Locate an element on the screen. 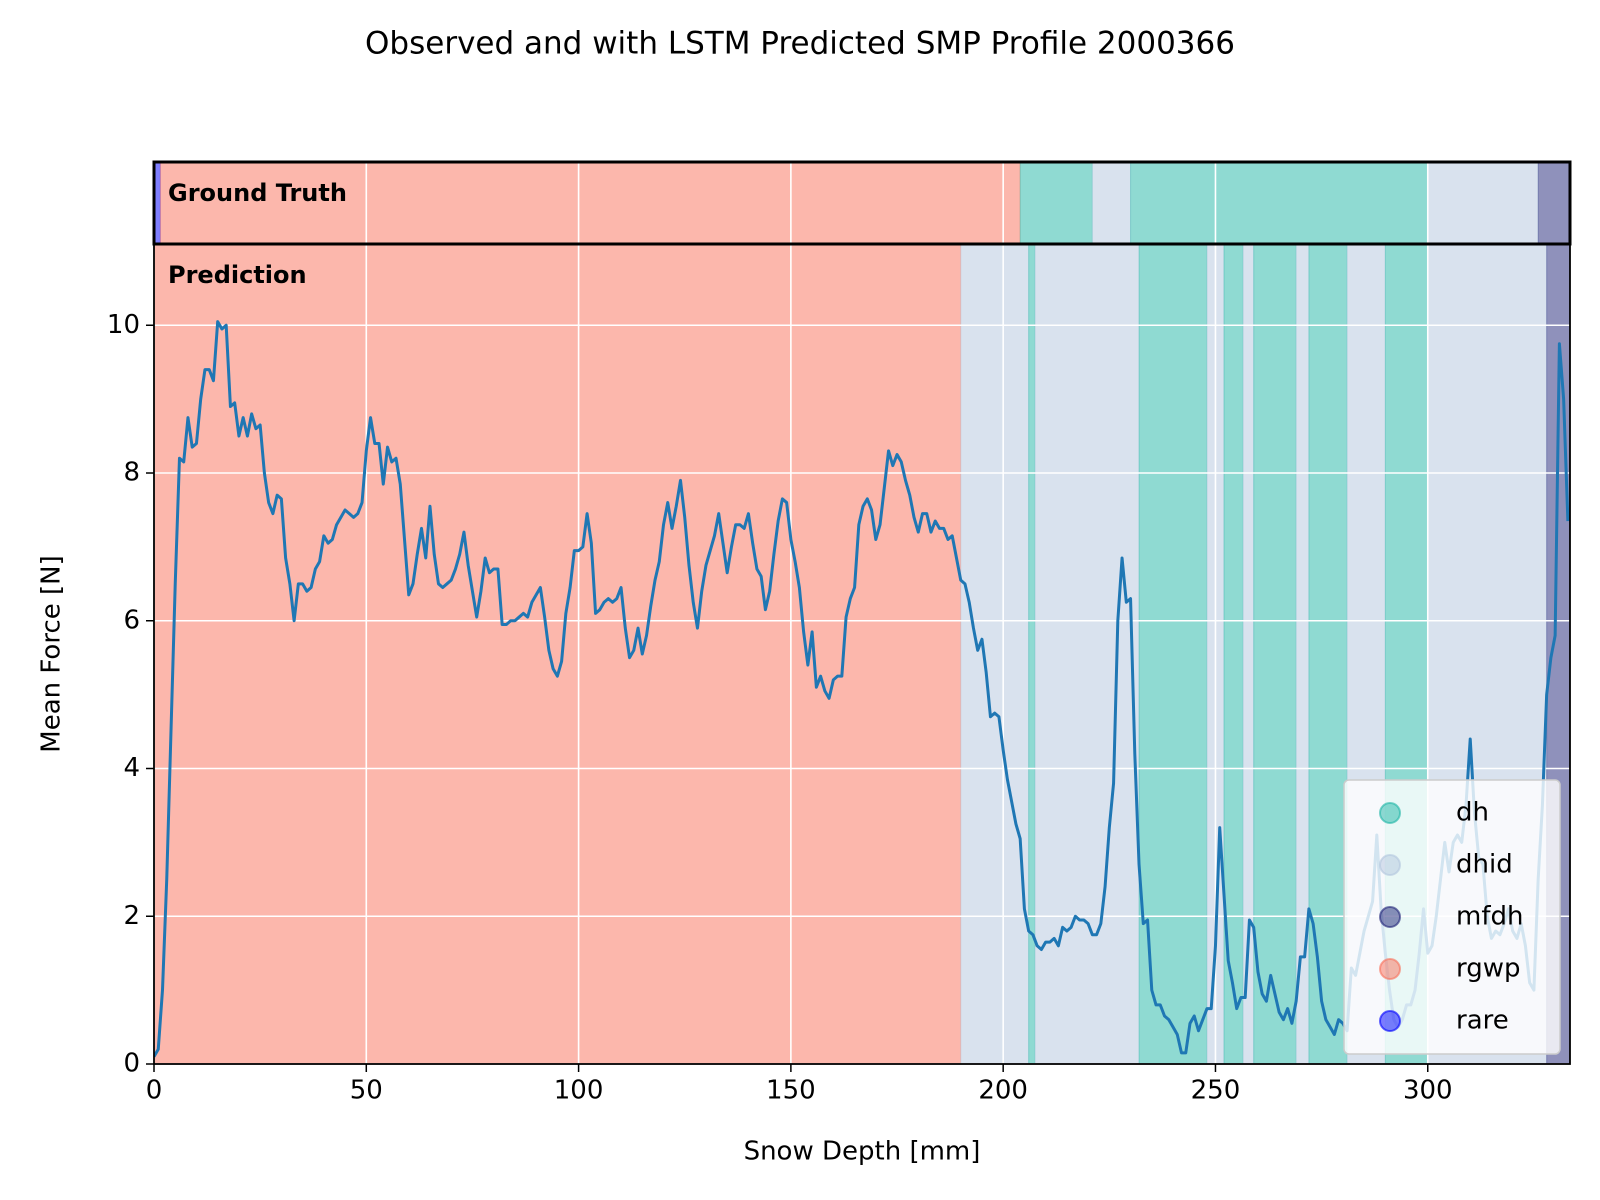 The height and width of the screenshot is (1200, 1600). legend-label: dhid is located at coordinates (1484, 865).